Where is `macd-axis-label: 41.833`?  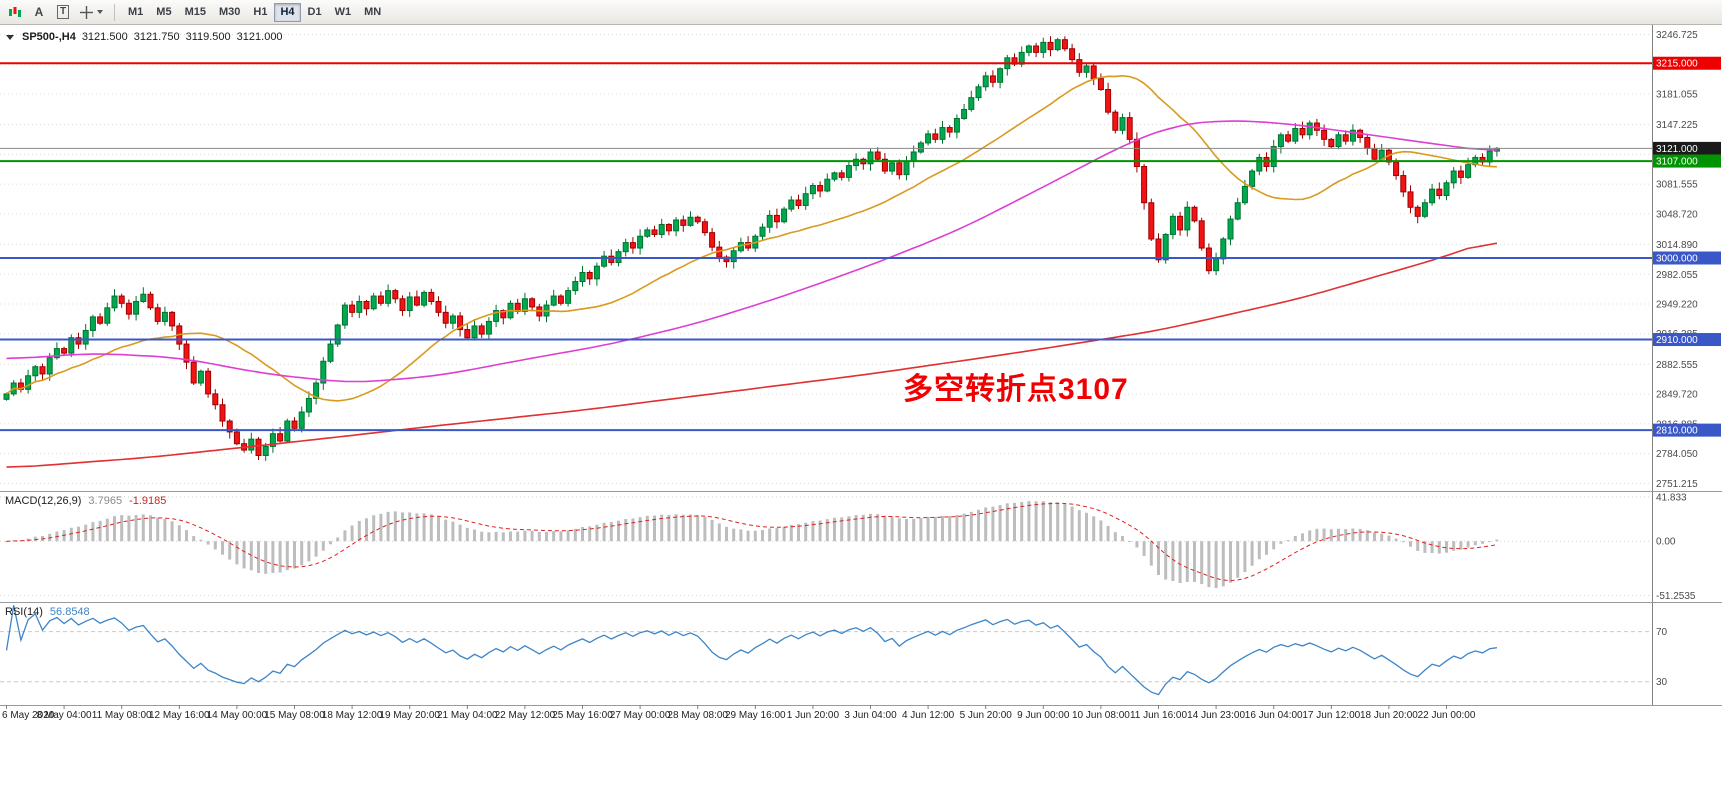 macd-axis-label: 41.833 is located at coordinates (1671, 497).